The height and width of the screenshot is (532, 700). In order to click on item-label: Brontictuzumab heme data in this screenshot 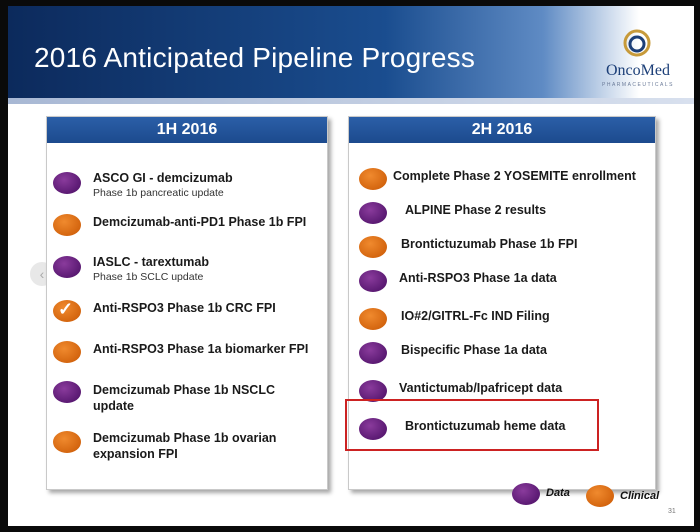, I will do `click(485, 426)`.